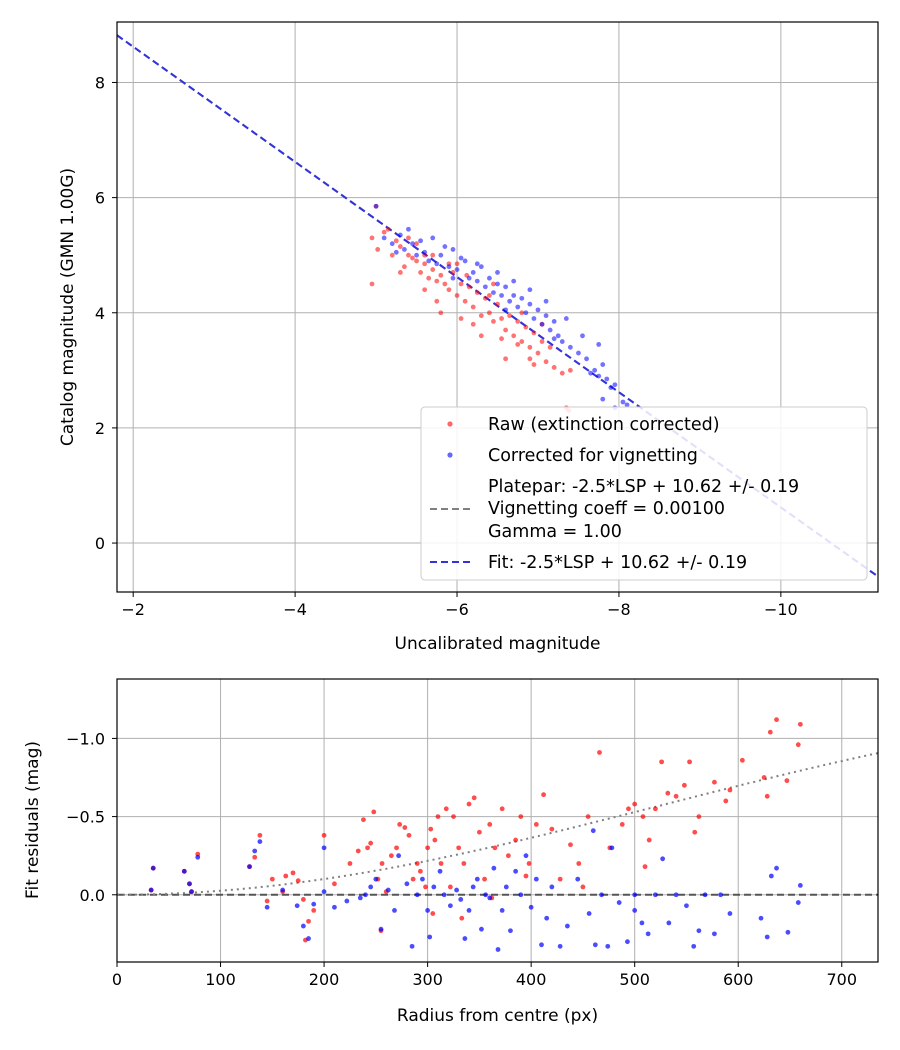 This screenshot has width=900, height=1050. Describe the element at coordinates (531, 979) in the screenshot. I see `x-tick-label: 400` at that location.